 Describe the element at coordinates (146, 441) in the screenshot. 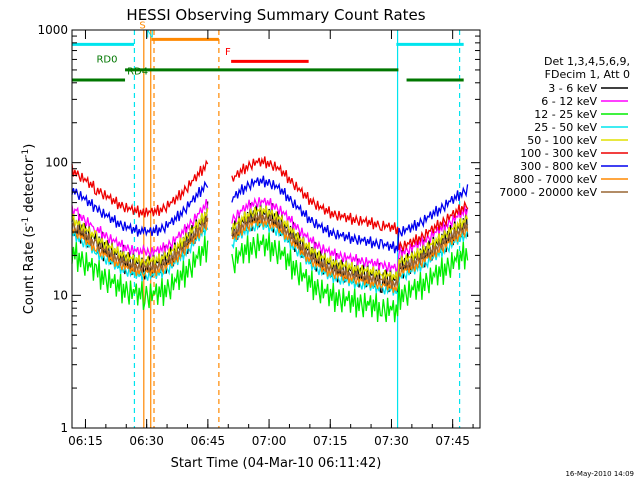

I see `x-tick-label: 06:30` at that location.